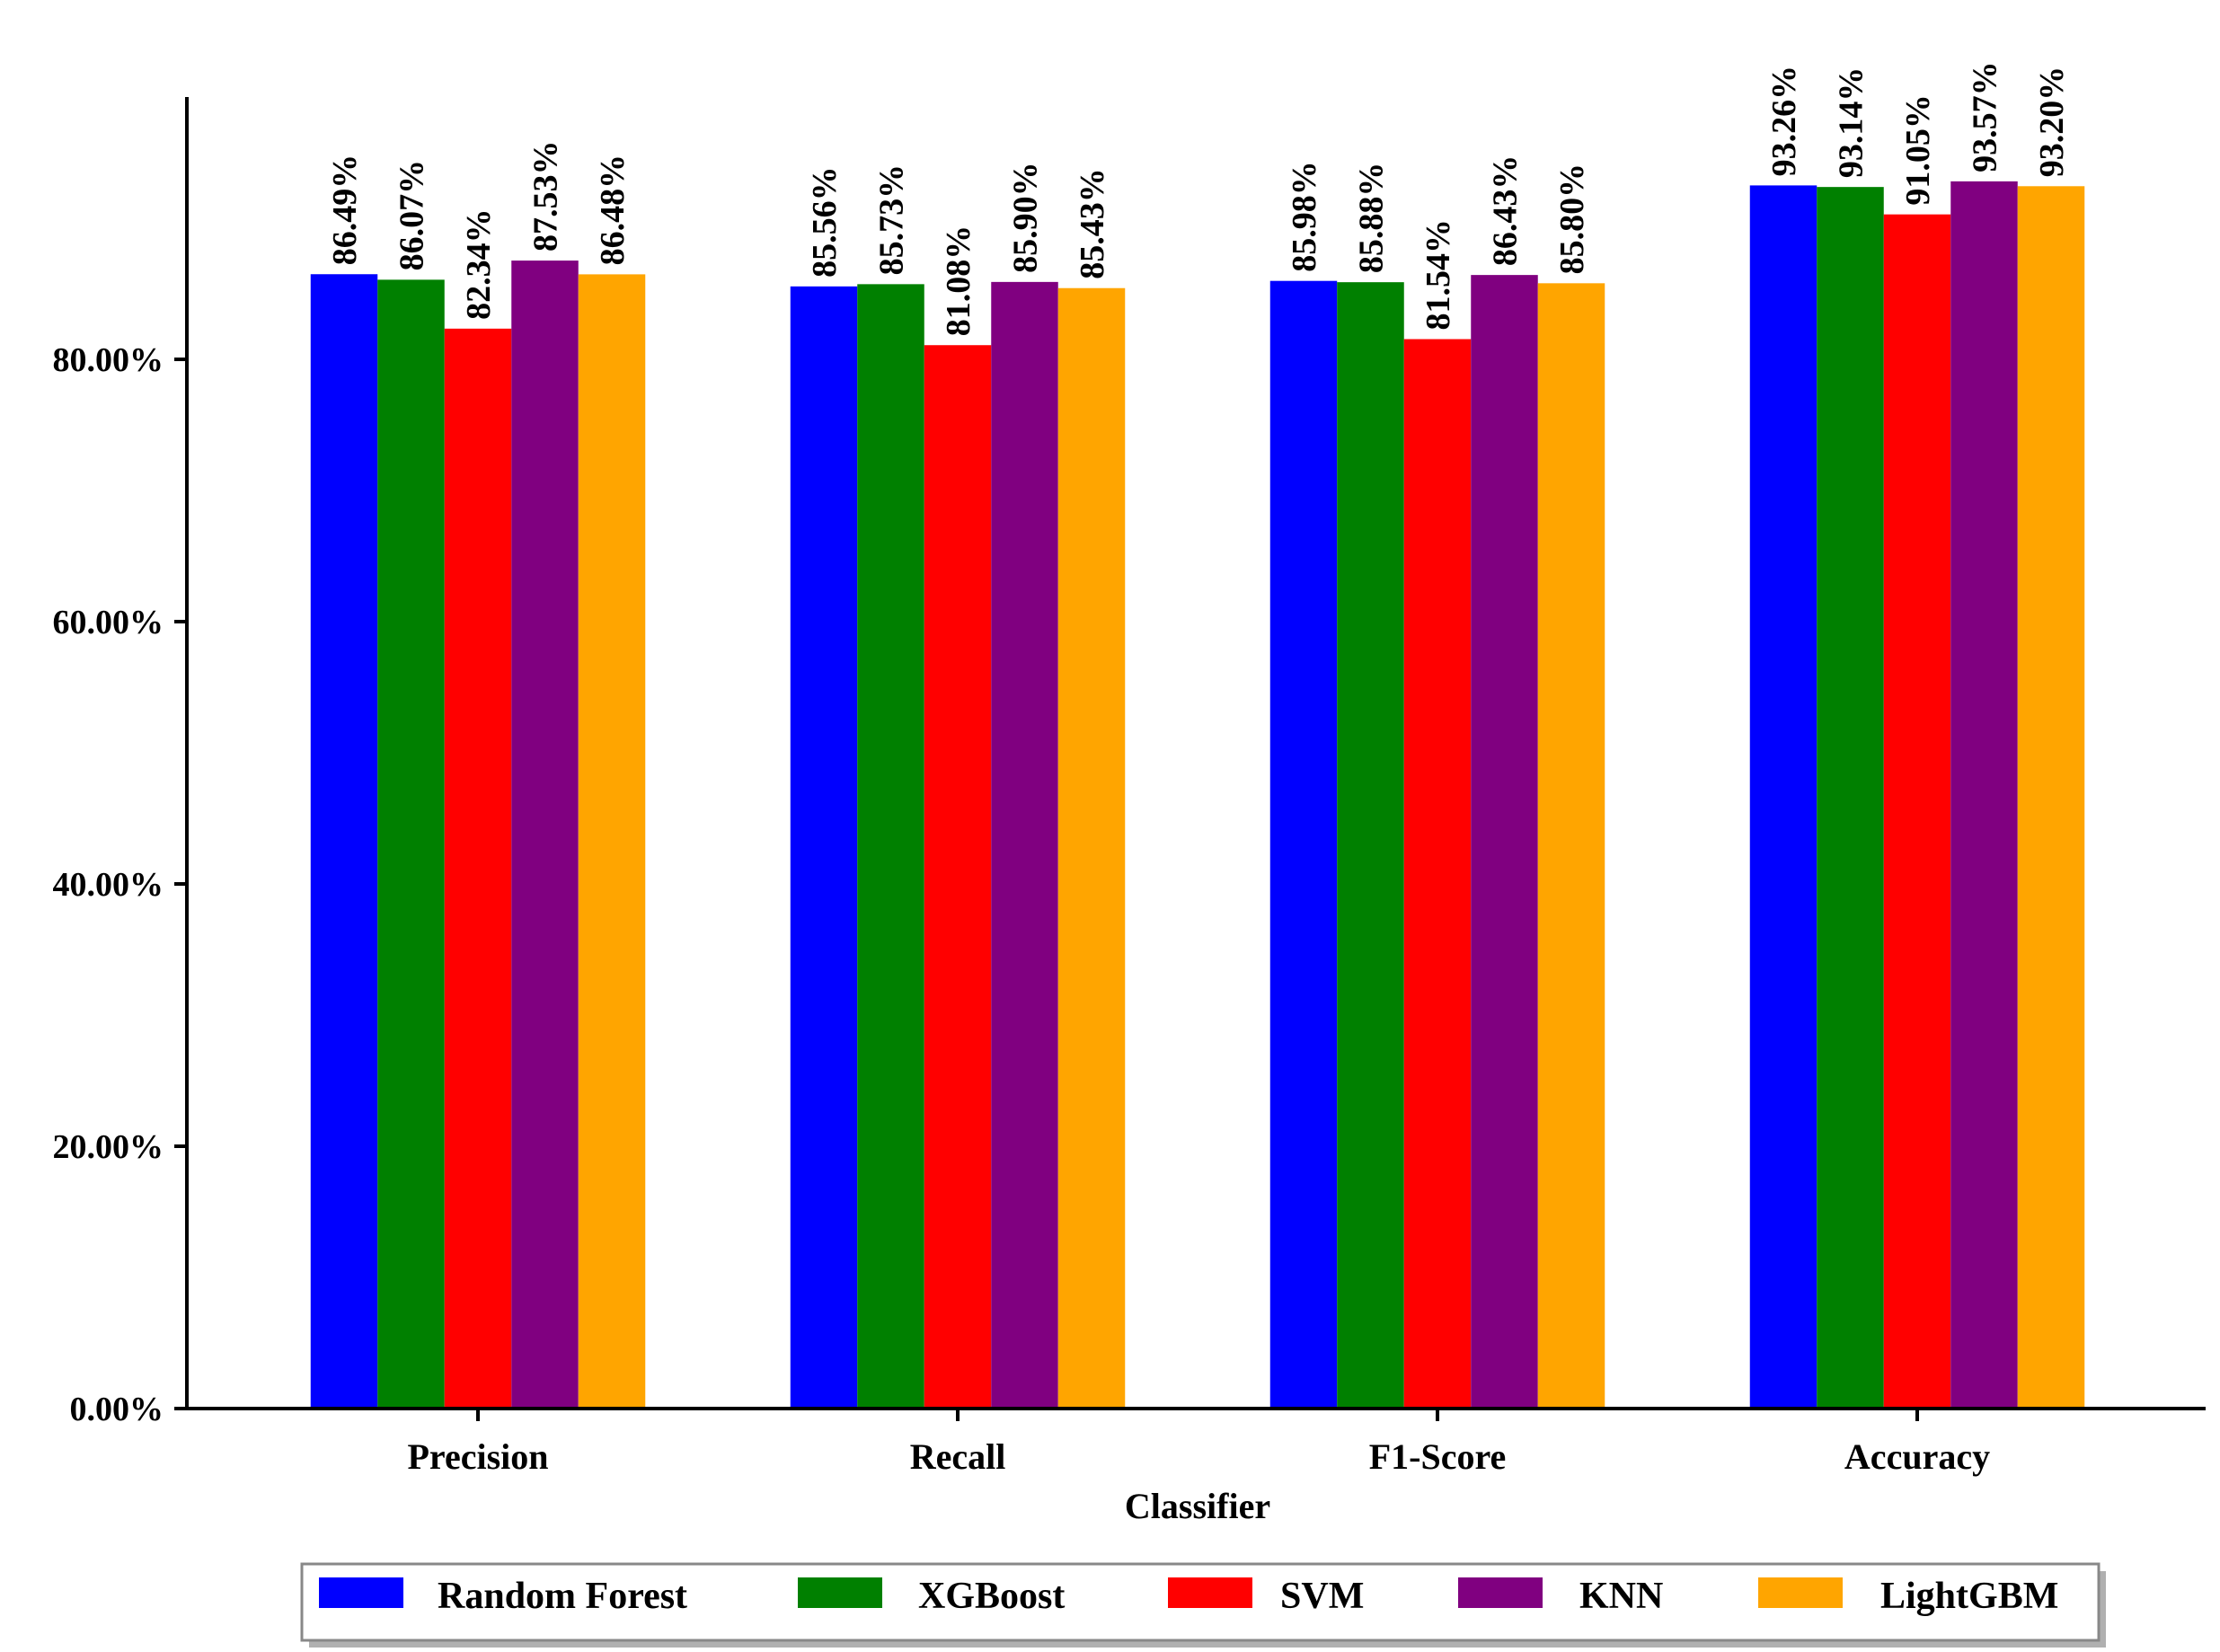  What do you see at coordinates (824, 847) in the screenshot?
I see `bar-random-forest-recall` at bounding box center [824, 847].